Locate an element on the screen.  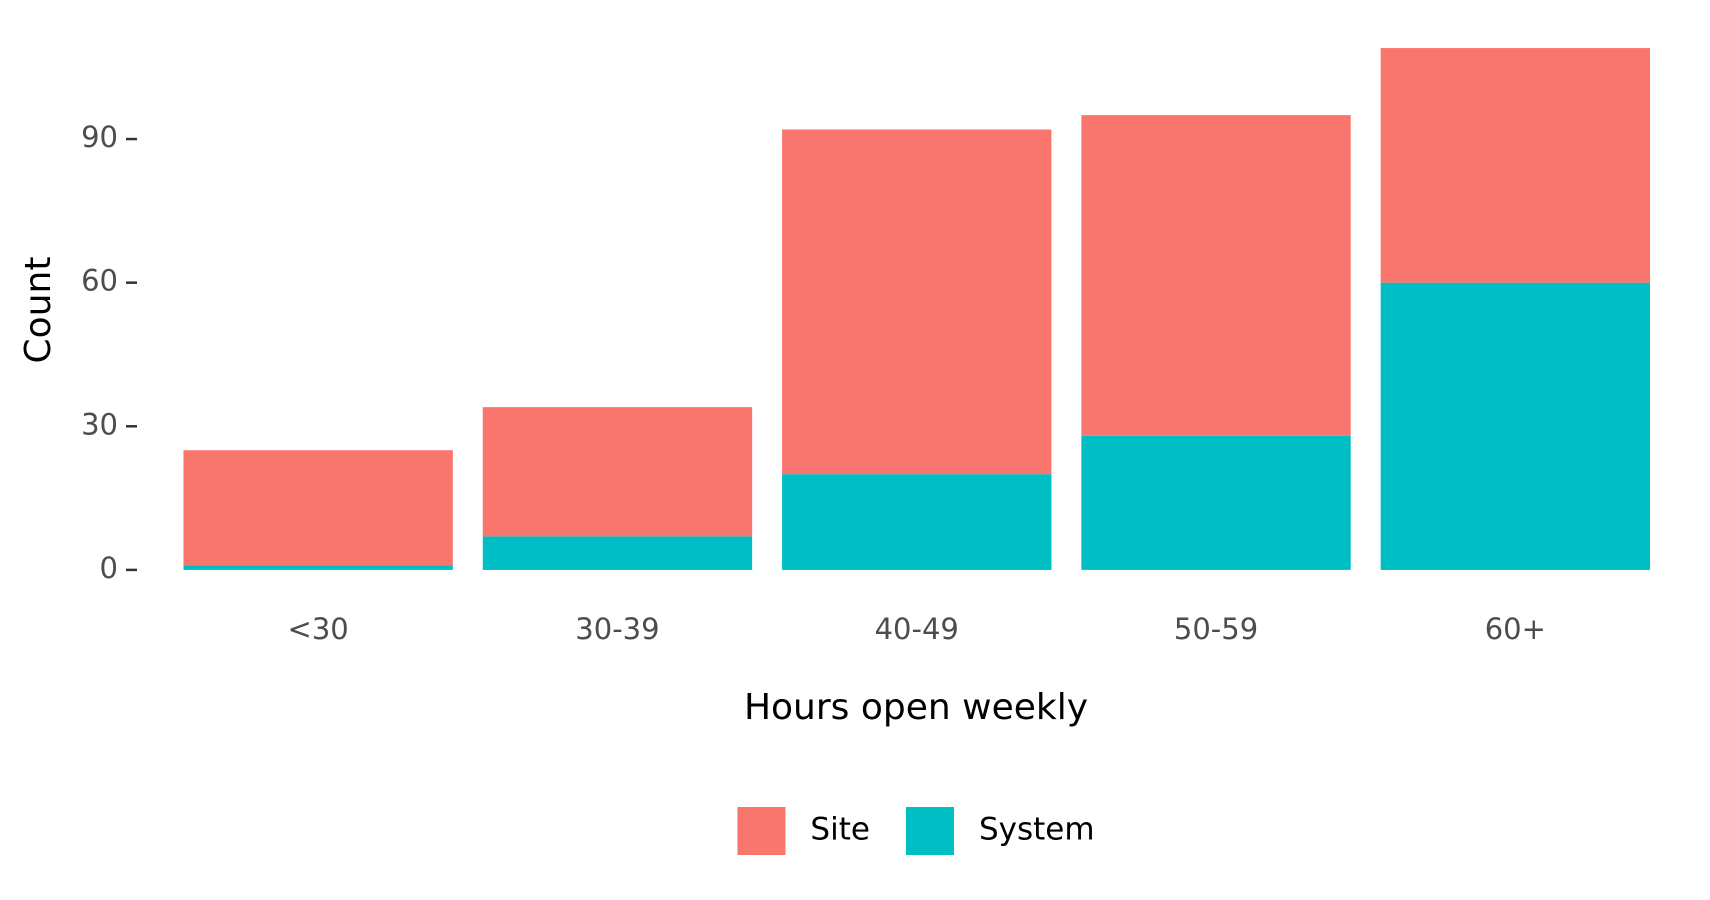
y-tick-label: 60 is located at coordinates (99, 281).